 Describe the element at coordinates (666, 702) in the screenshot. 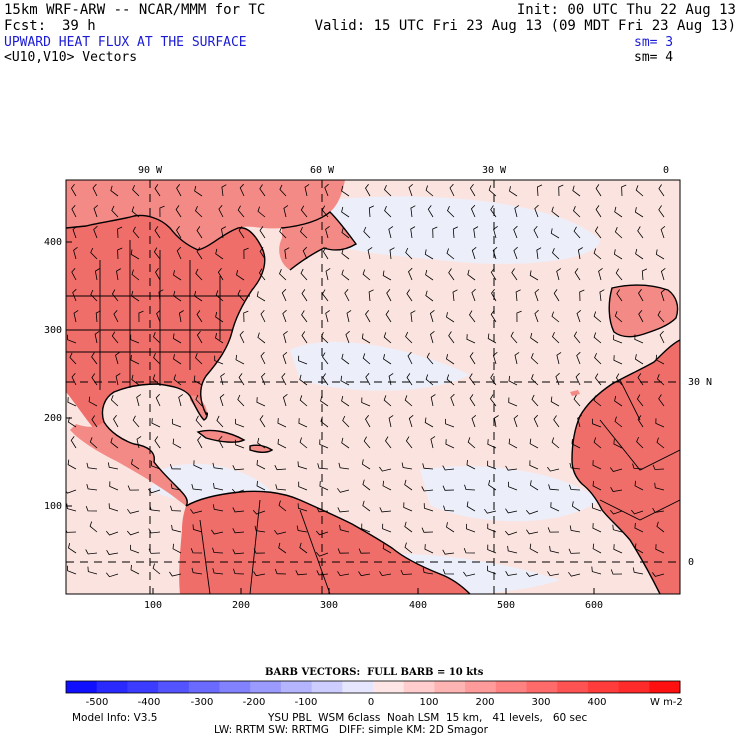

I see `colorbar-unit: W m-2` at that location.